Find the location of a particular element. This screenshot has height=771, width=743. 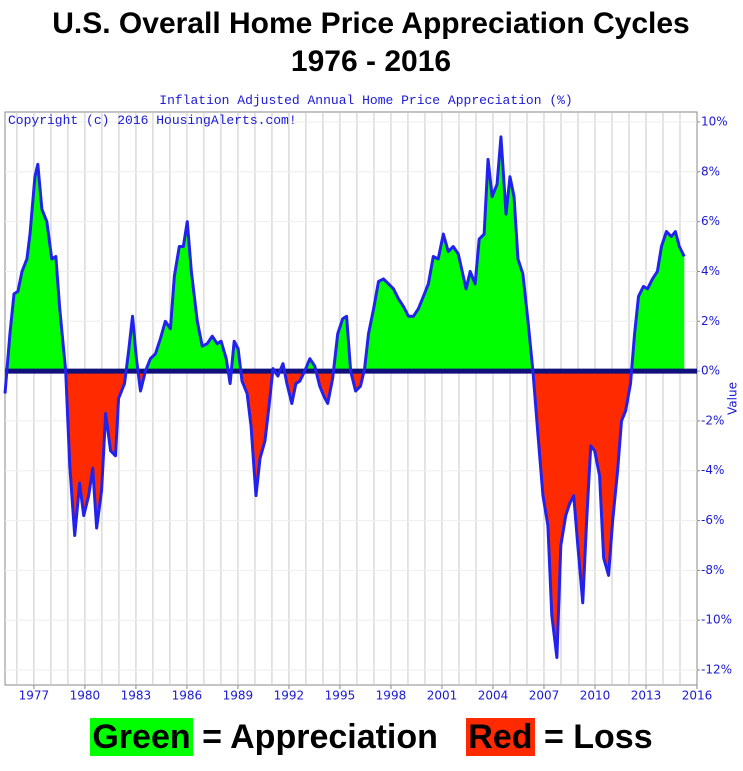

color-key: Green = Appreciation Red = Loss is located at coordinates (371, 737).